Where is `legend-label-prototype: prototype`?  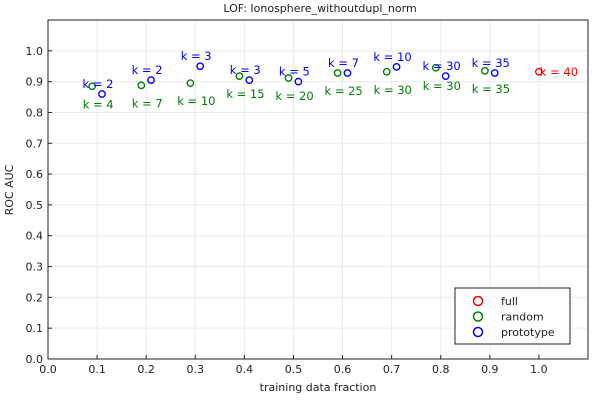 legend-label-prototype: prototype is located at coordinates (528, 332).